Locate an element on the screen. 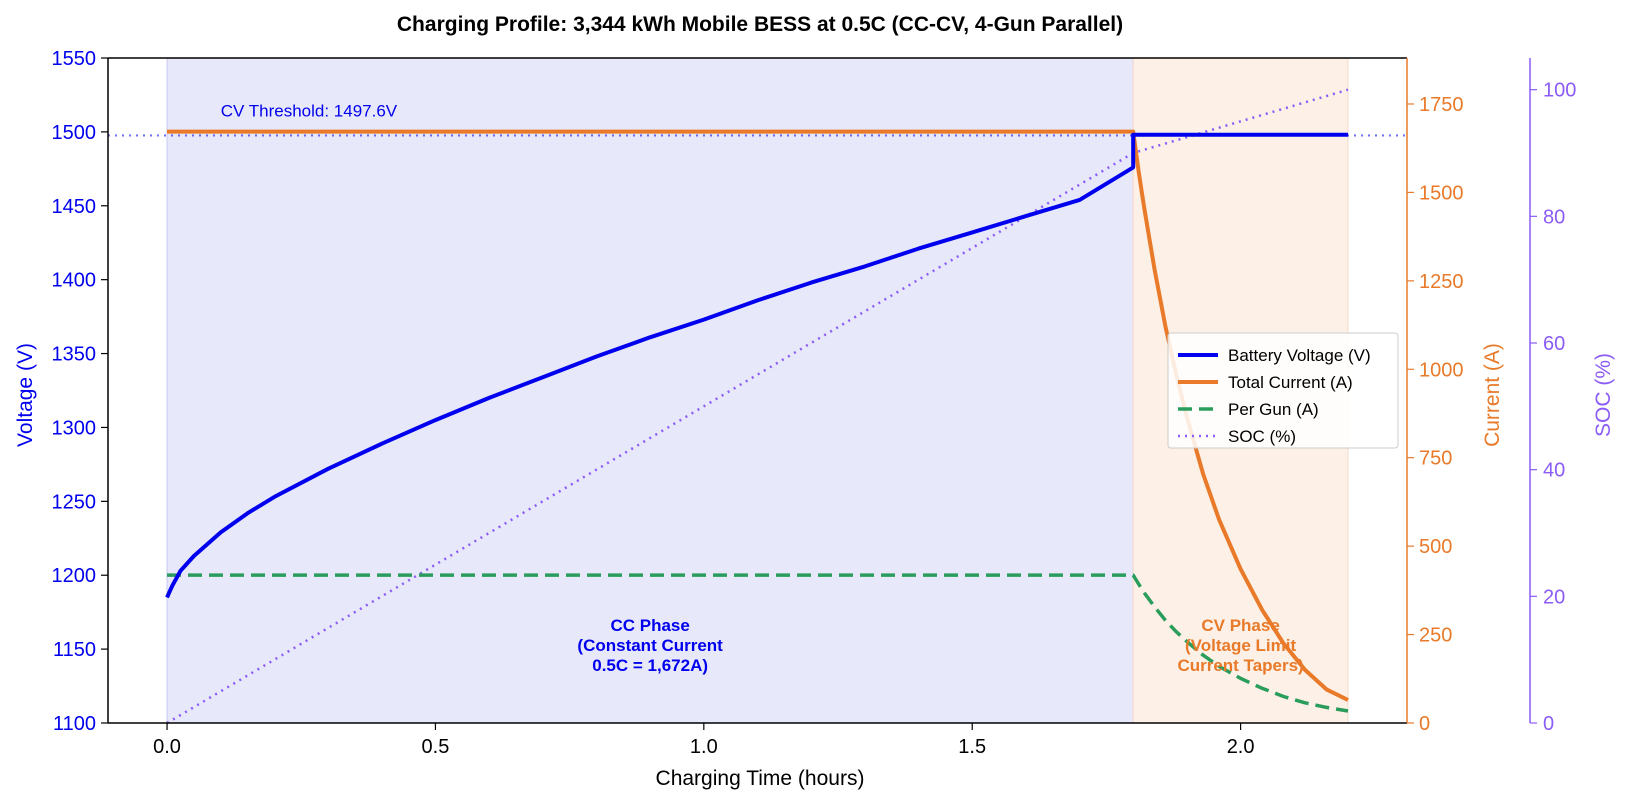  annotation-cc-phase-line-3: 0.5C = 1,672A) is located at coordinates (650, 665).